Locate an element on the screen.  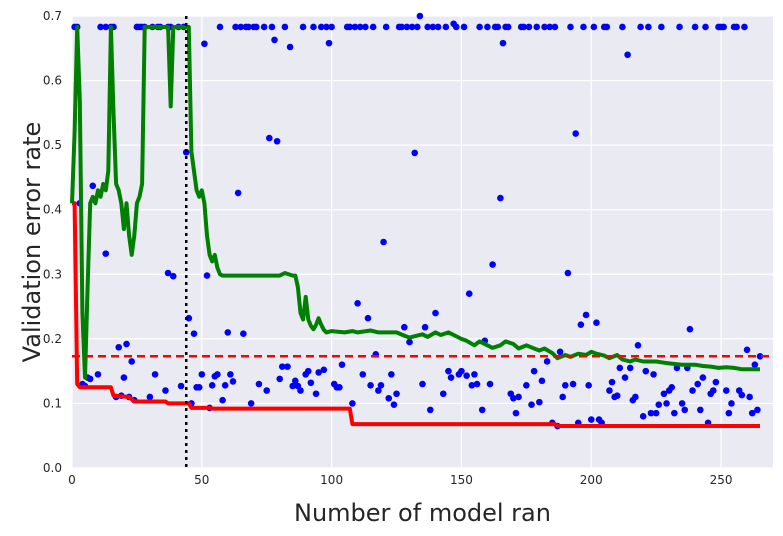
y-tick-label: 0.3 is located at coordinates (52, 274).